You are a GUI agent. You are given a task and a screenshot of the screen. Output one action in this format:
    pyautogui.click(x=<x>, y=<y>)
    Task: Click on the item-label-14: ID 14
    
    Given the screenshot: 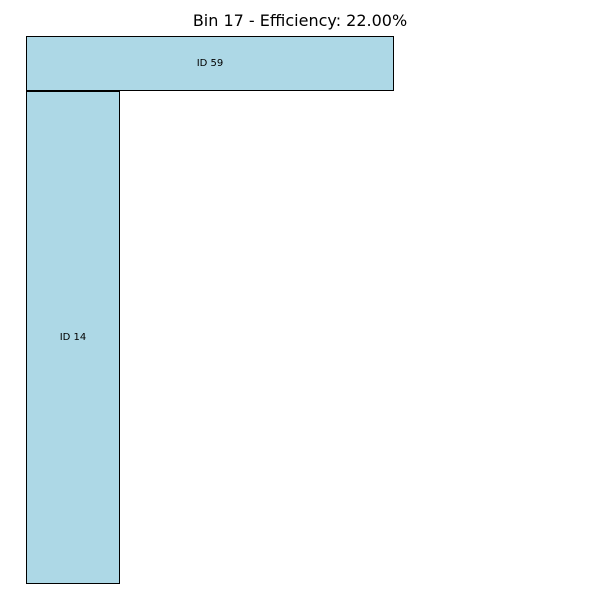 What is the action you would take?
    pyautogui.click(x=73, y=337)
    